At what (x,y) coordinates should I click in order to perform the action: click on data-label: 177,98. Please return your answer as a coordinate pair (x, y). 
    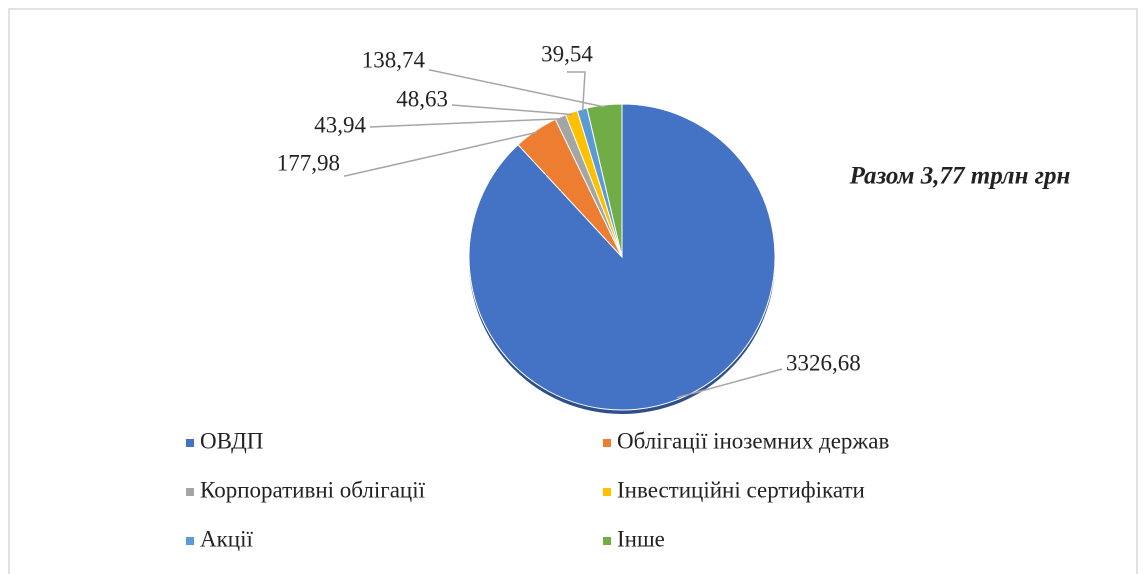
    Looking at the image, I should click on (308, 162).